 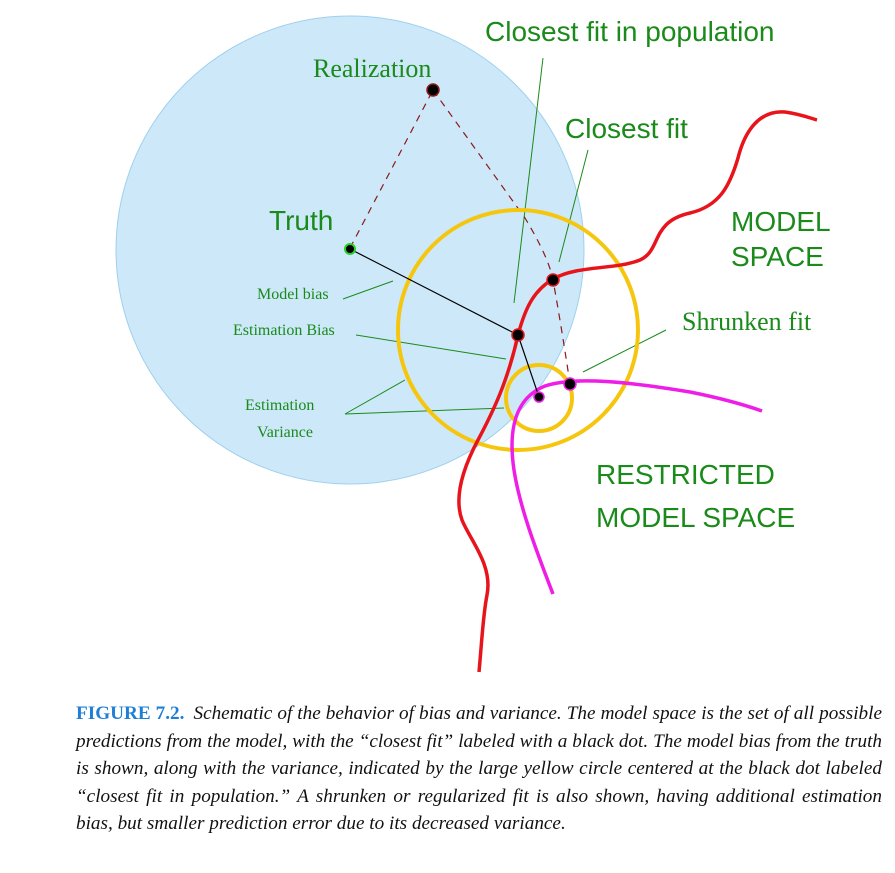 What do you see at coordinates (528, 180) in the screenshot?
I see `pointer-closest-fit-population` at bounding box center [528, 180].